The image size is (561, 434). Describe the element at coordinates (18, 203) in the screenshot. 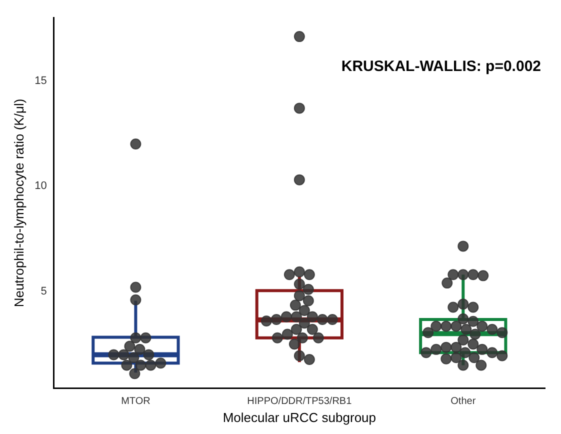

I see `y-axis-title: Neutrophil-to-lymphocyte ratio (K/μl)` at that location.